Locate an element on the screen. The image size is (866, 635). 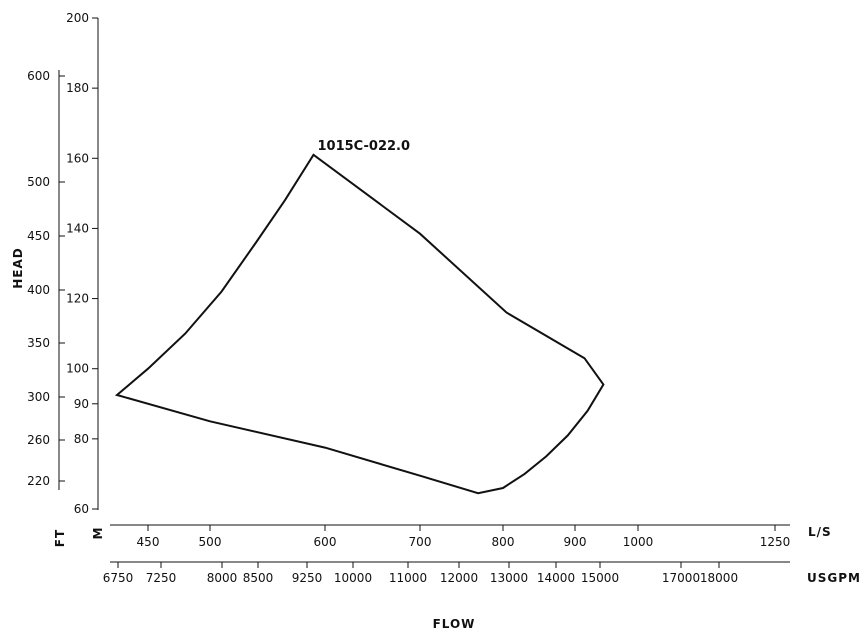
y-axis-ft-tick-label: 400 is located at coordinates (38, 290).